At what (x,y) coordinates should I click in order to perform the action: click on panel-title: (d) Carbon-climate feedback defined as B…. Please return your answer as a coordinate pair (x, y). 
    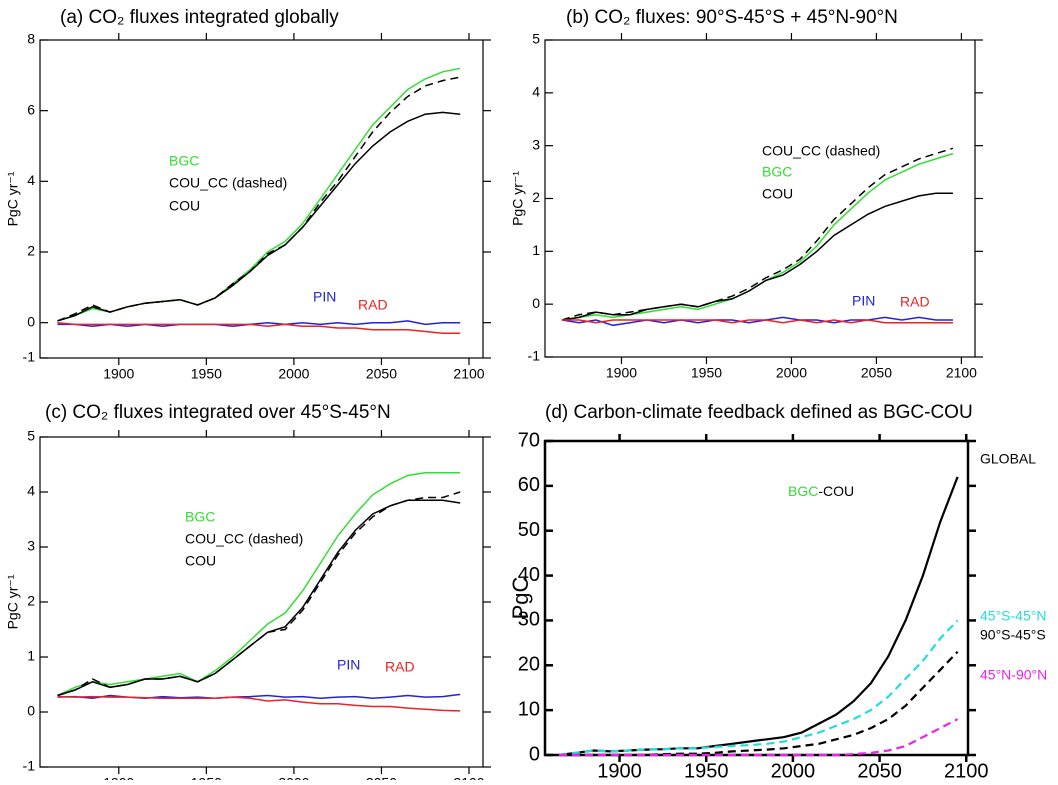
    Looking at the image, I should click on (759, 412).